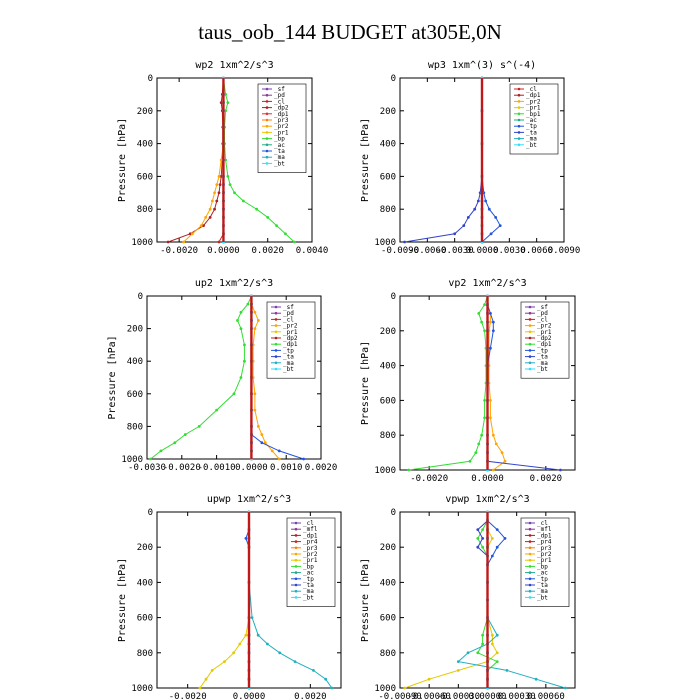  I want to click on legend-entry: _pr4, so click(544, 542).